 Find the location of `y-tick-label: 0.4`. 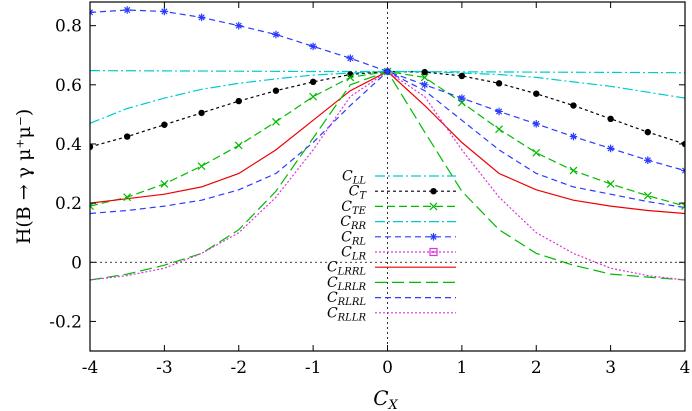

y-tick-label: 0.4 is located at coordinates (68, 145).